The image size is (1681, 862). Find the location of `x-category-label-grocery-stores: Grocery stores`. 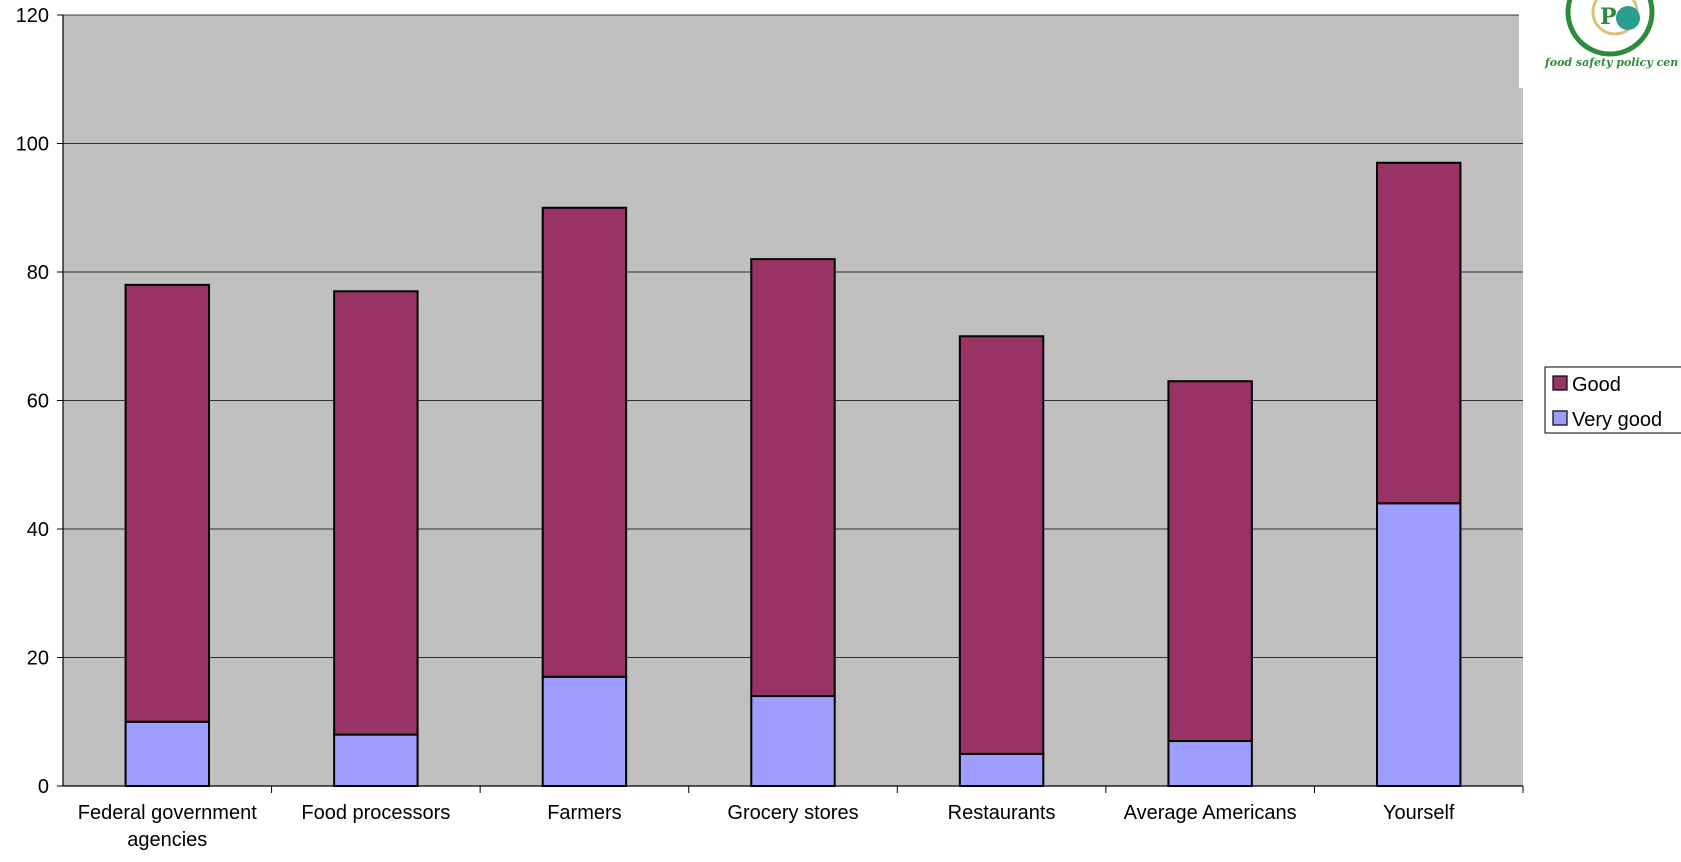

x-category-label-grocery-stores: Grocery stores is located at coordinates (792, 813).